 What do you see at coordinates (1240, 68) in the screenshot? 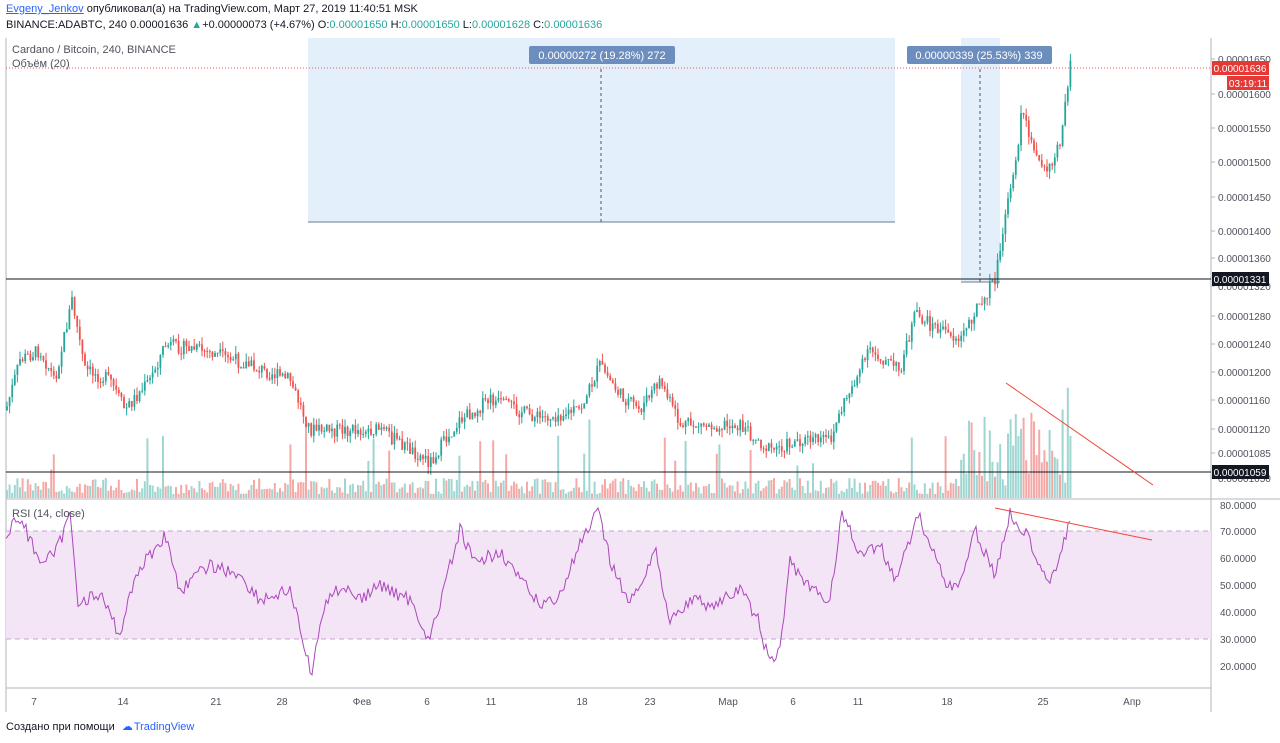
I see `current-price-badge` at bounding box center [1240, 68].